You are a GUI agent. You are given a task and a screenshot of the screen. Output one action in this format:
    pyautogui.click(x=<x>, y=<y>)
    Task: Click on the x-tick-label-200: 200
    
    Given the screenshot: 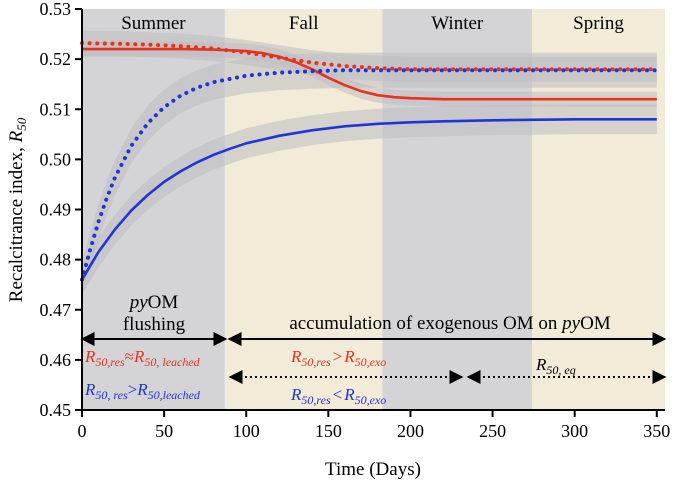 What is the action you would take?
    pyautogui.click(x=410, y=431)
    